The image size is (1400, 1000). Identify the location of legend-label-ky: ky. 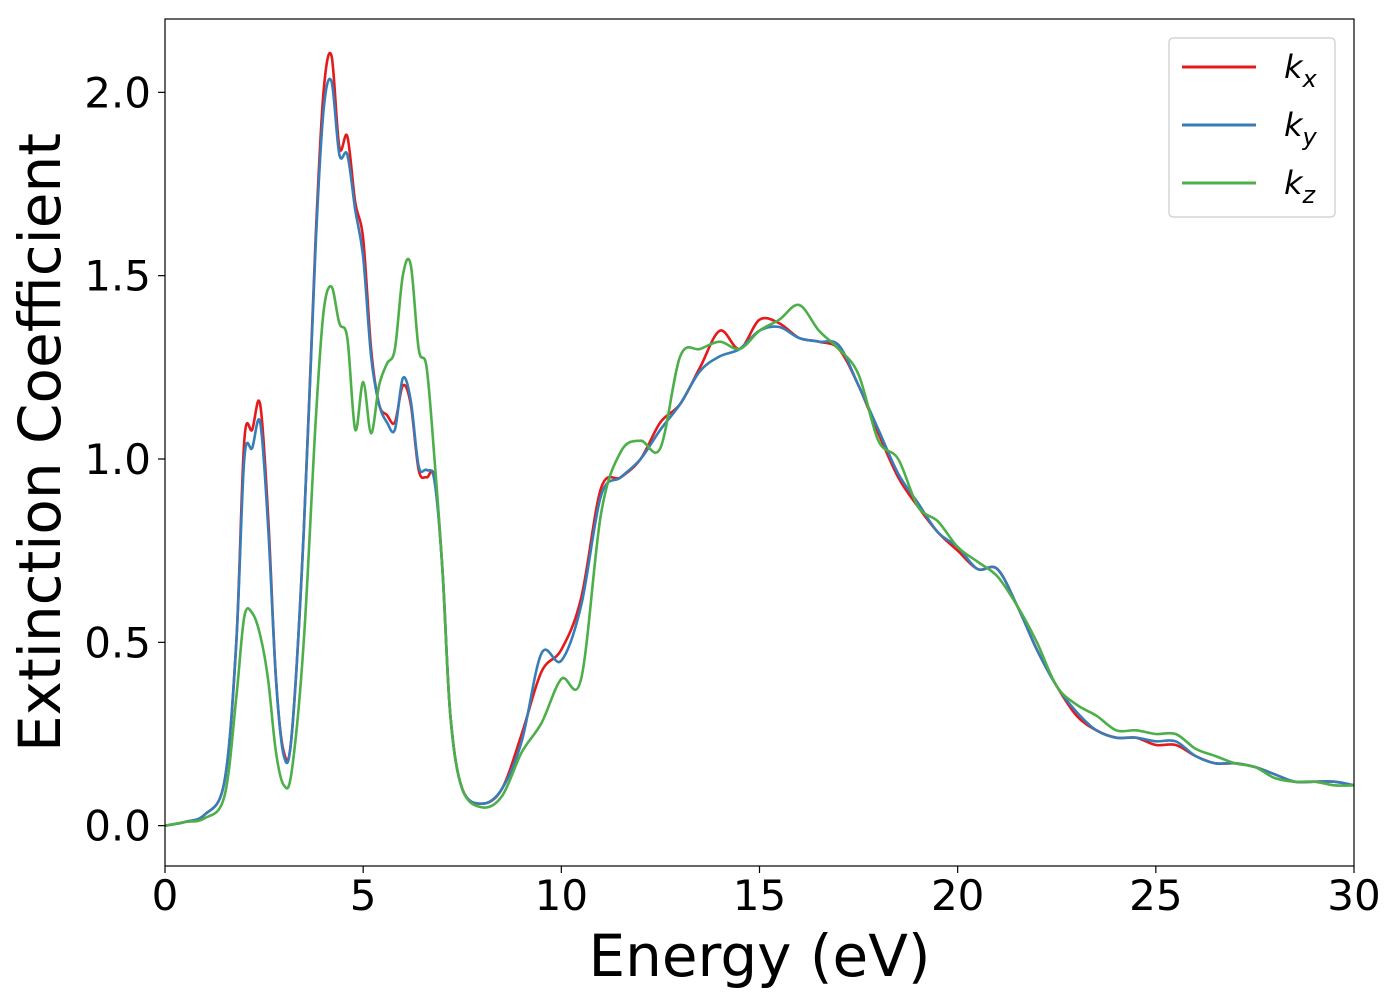
(1301, 128).